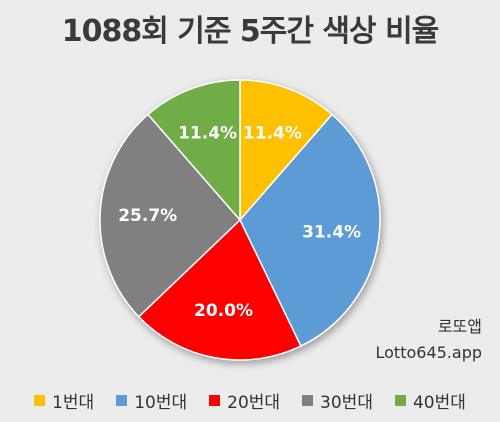 This screenshot has height=422, width=500. I want to click on legend-label: 10번대, so click(161, 403).